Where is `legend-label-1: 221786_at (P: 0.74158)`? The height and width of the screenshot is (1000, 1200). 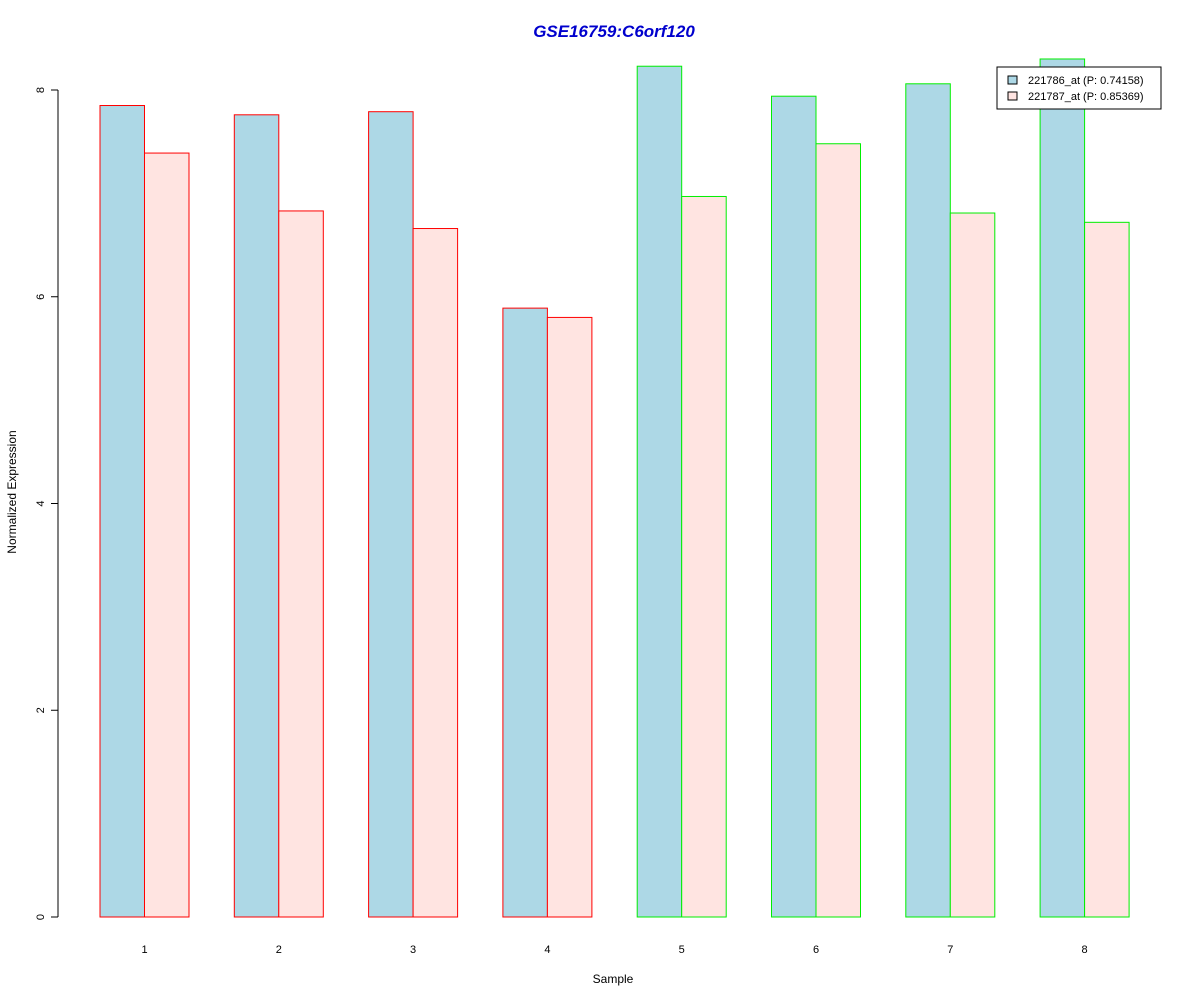 legend-label-1: 221786_at (P: 0.74158) is located at coordinates (1086, 81).